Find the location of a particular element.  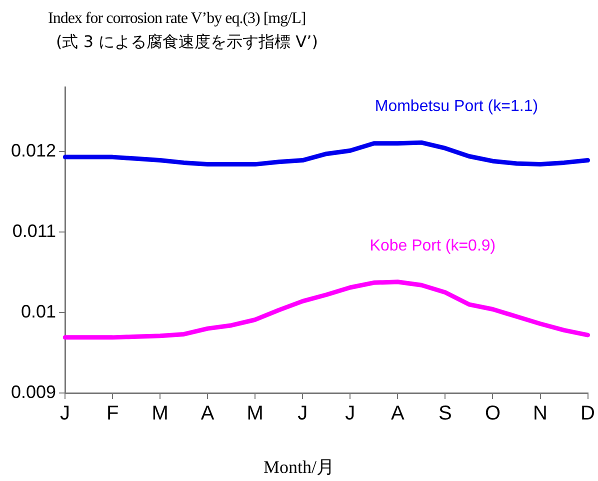

x-tick-label: S is located at coordinates (445, 413).